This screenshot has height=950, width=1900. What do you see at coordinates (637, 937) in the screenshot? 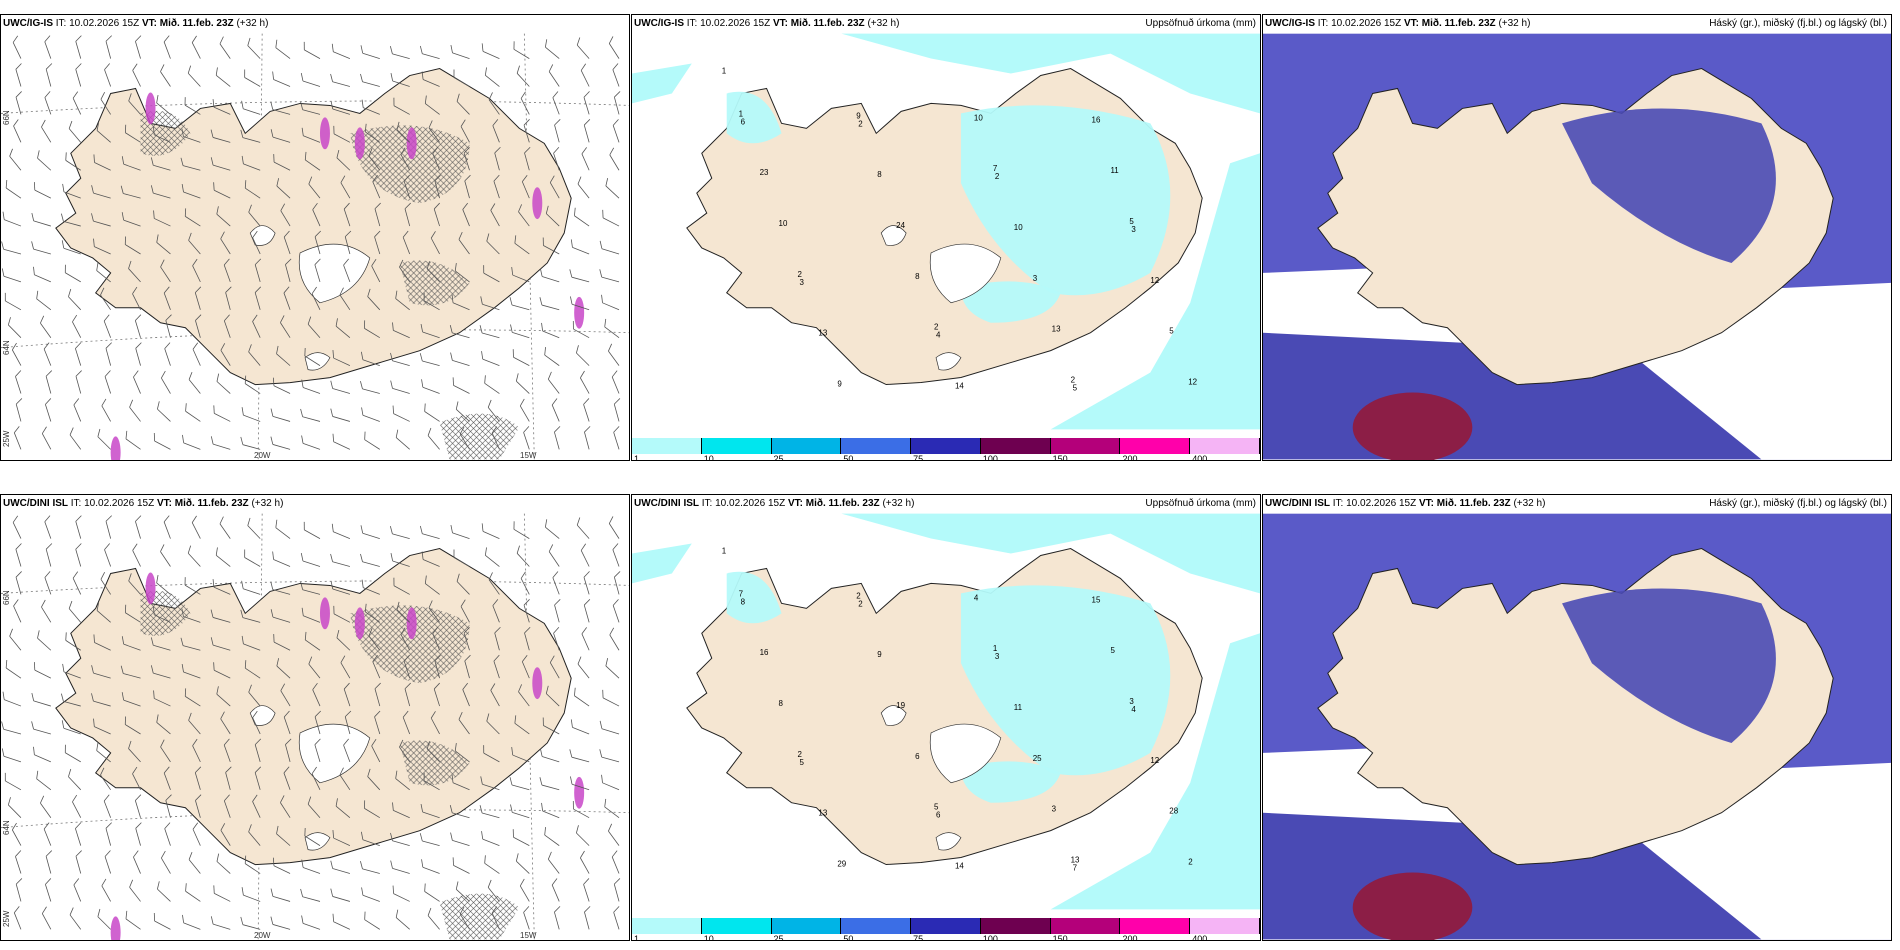
I see `colorbar-label: 1` at bounding box center [637, 937].